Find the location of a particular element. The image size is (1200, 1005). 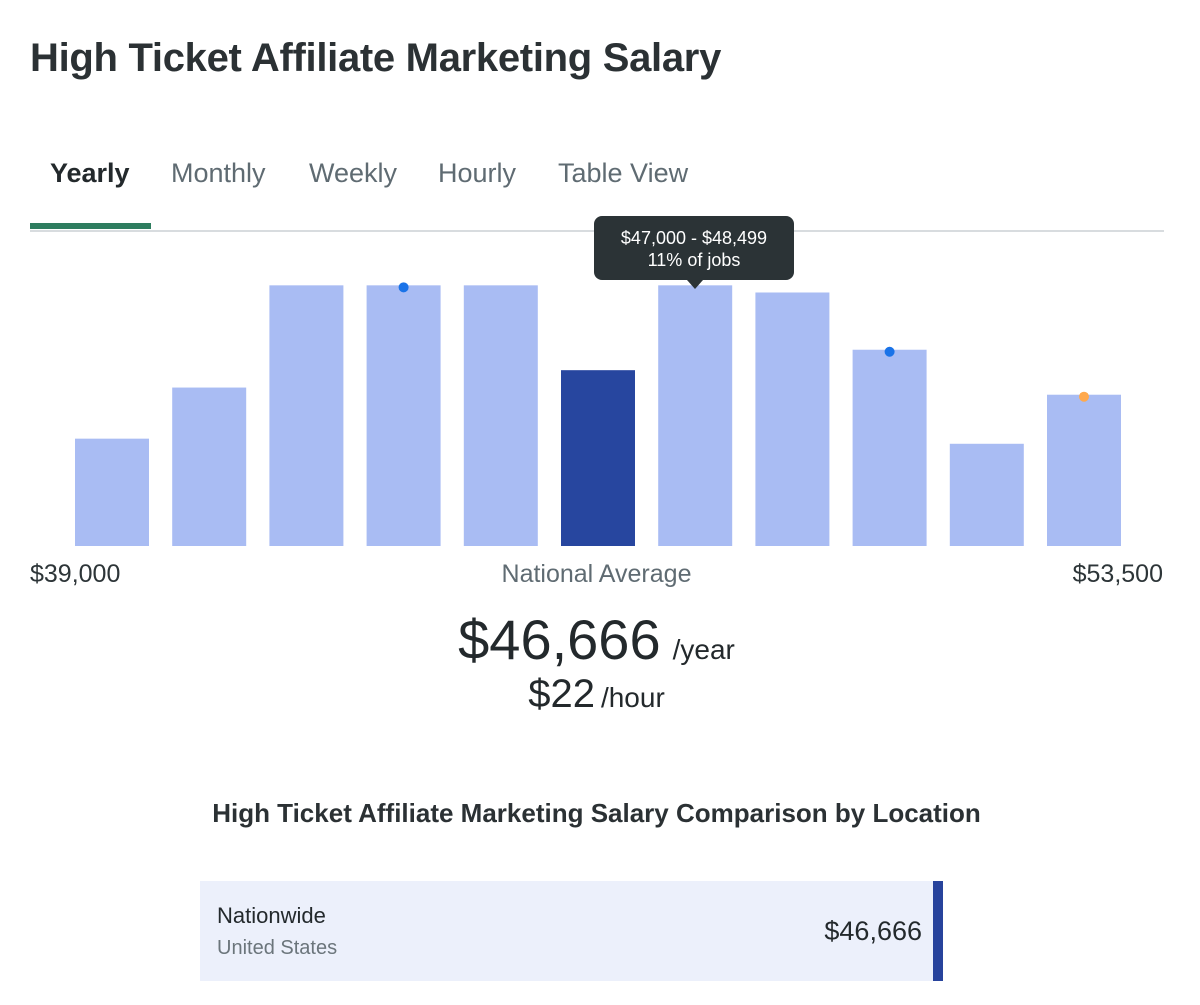

tooltip-range: $47,000 - $48,499 is located at coordinates (694, 238).